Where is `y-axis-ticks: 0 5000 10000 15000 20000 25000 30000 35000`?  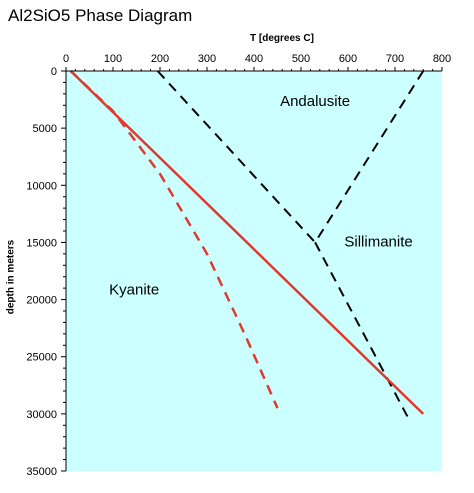 y-axis-ticks: 0 5000 10000 15000 20000 25000 30000 35000 is located at coordinates (46, 272).